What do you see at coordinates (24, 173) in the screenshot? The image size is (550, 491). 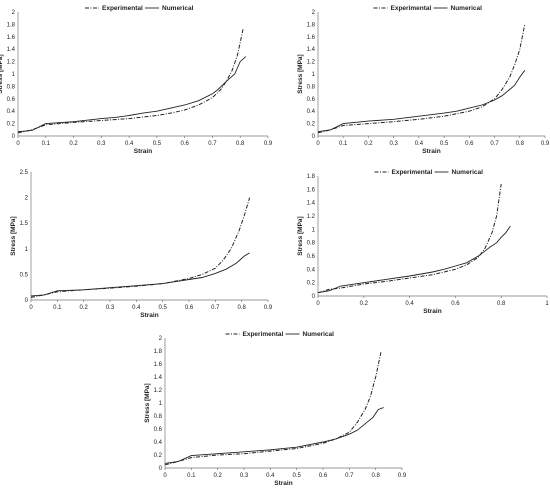 I see `y-tick-label: 2.5` at bounding box center [24, 173].